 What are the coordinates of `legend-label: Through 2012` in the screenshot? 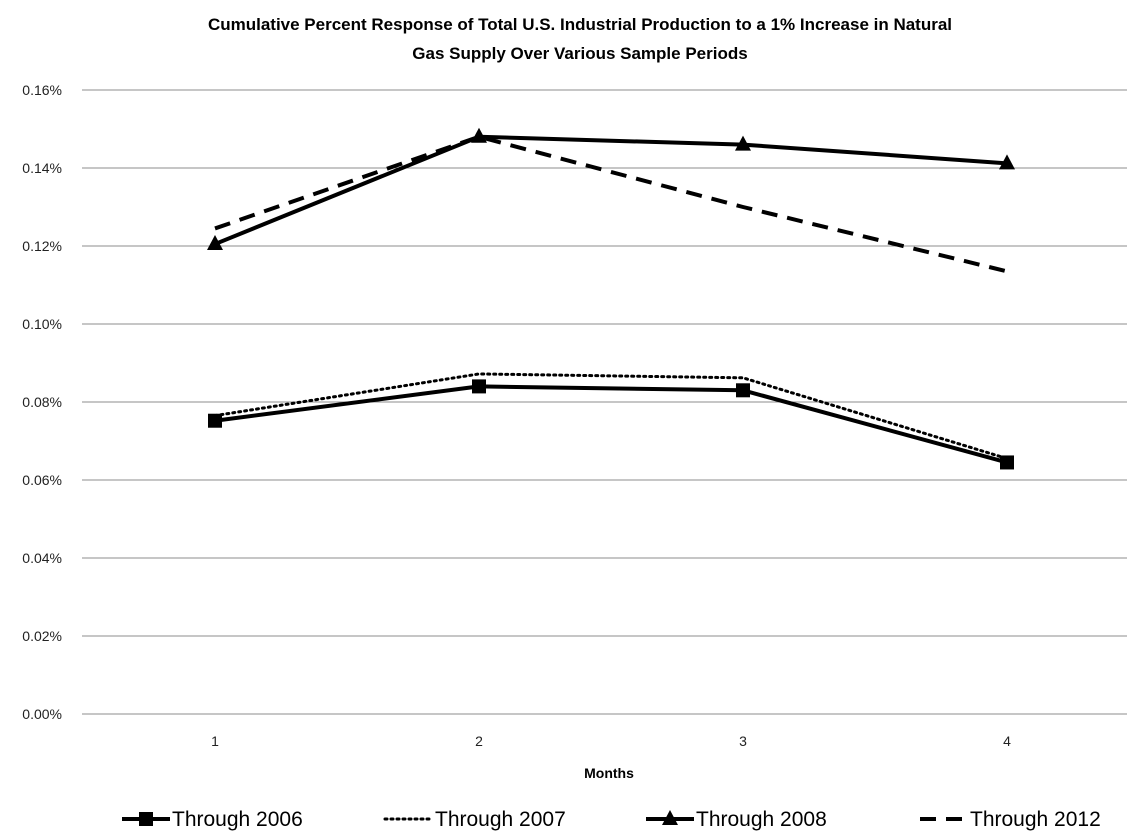 It's located at (1035, 819).